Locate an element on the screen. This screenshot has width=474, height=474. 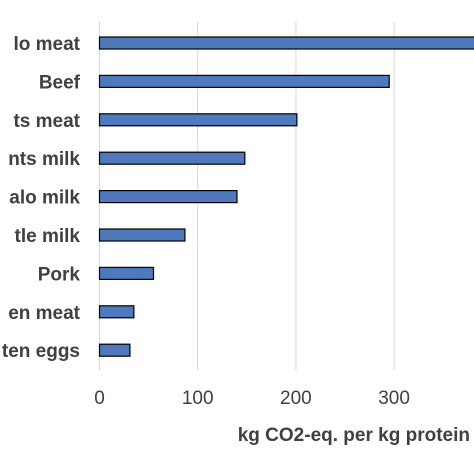
x-tick-label: 0 is located at coordinates (99, 398).